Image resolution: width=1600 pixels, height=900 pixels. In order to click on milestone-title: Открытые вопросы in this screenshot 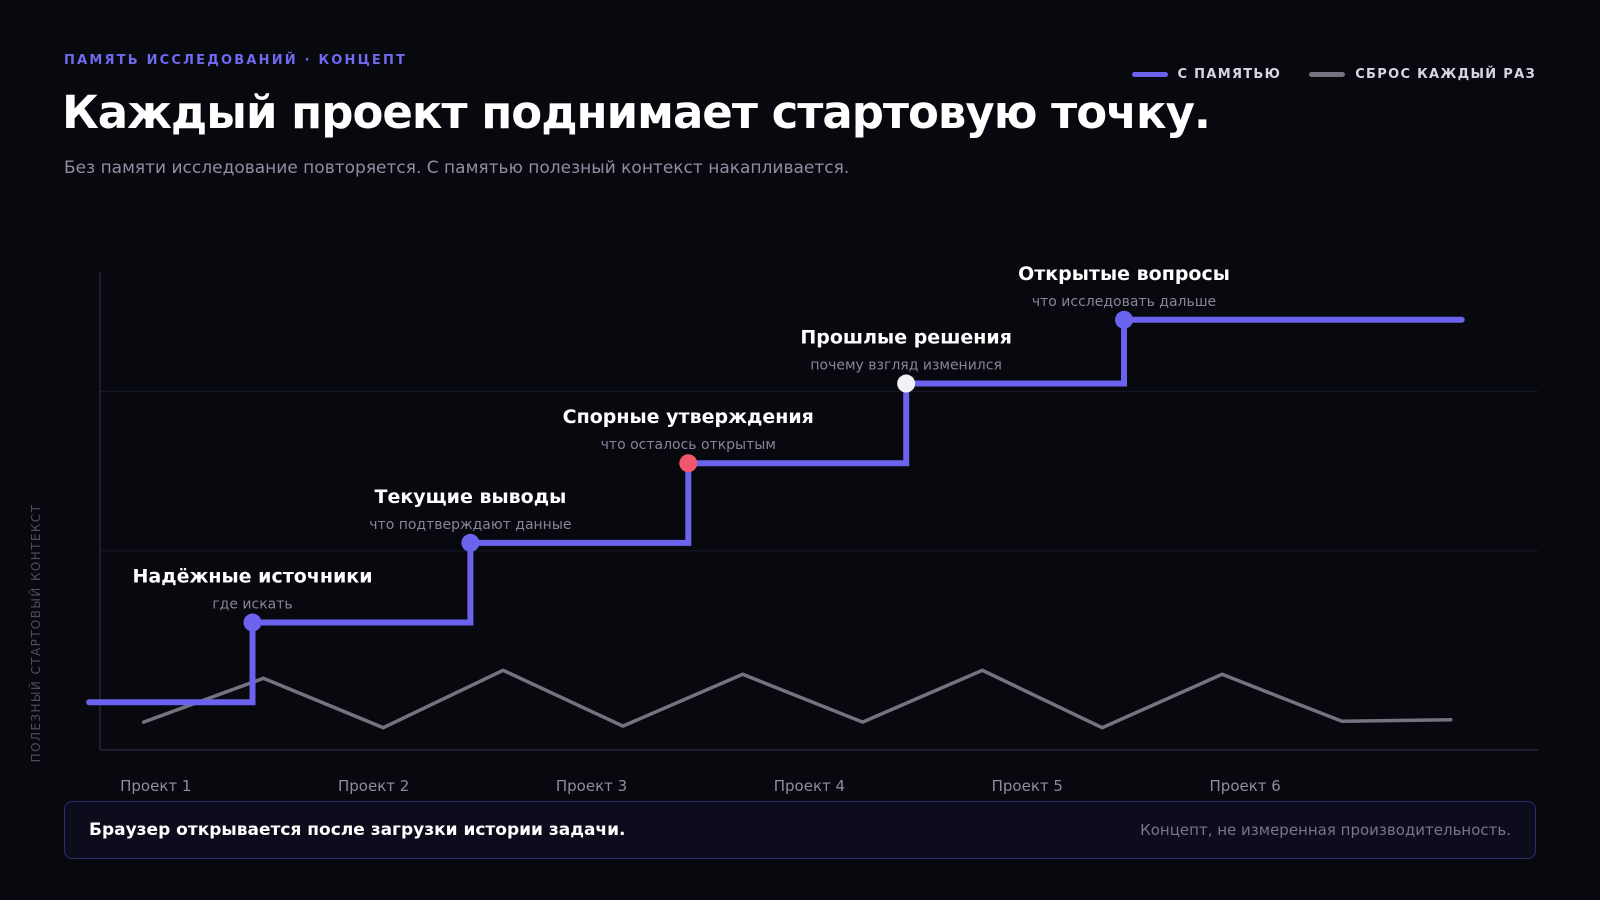, I will do `click(1124, 274)`.